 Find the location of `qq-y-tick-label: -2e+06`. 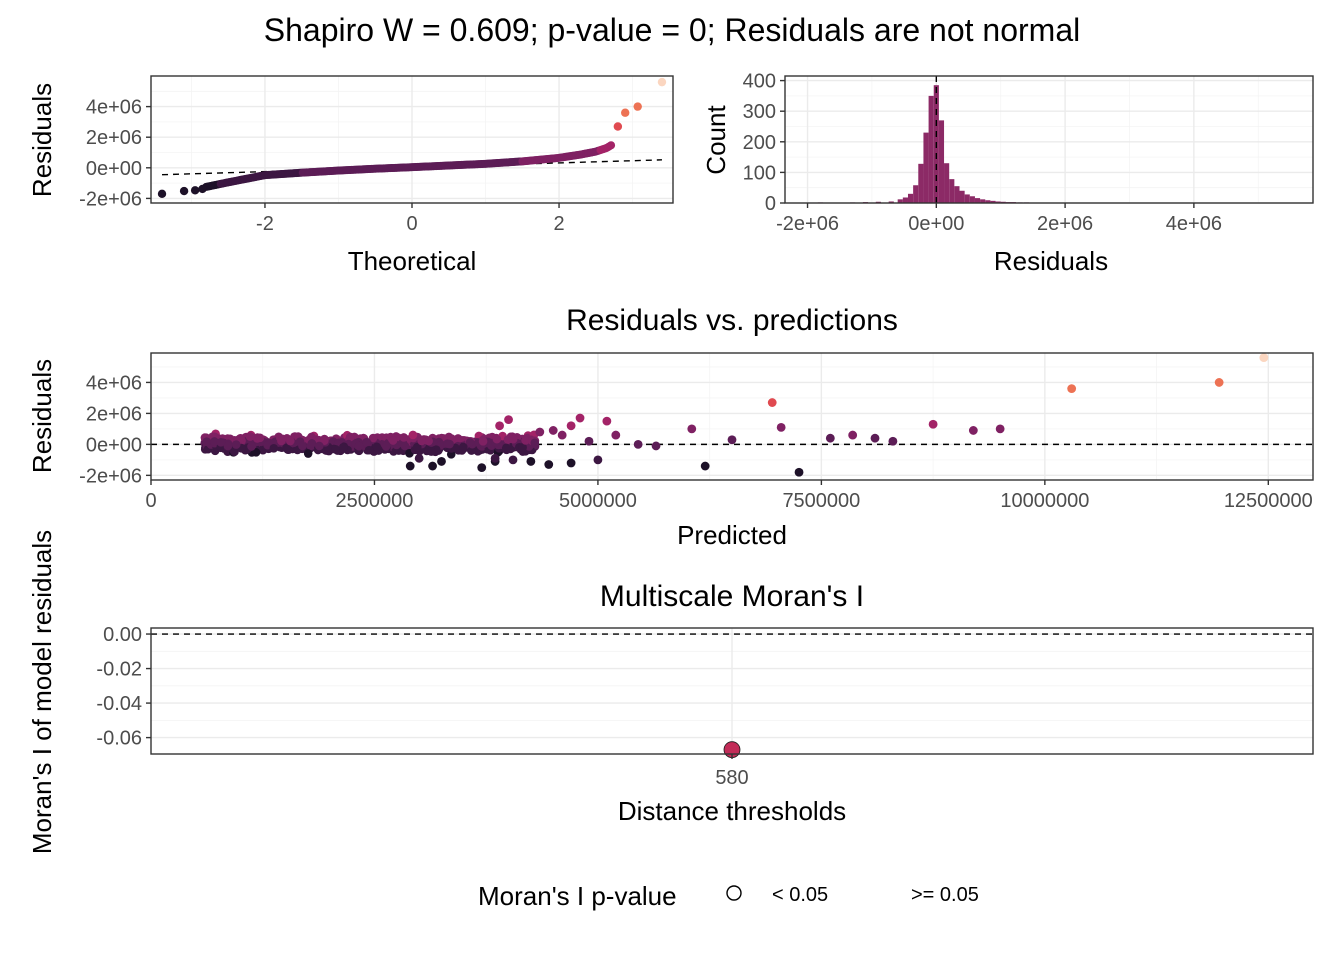

qq-y-tick-label: -2e+06 is located at coordinates (110, 199).